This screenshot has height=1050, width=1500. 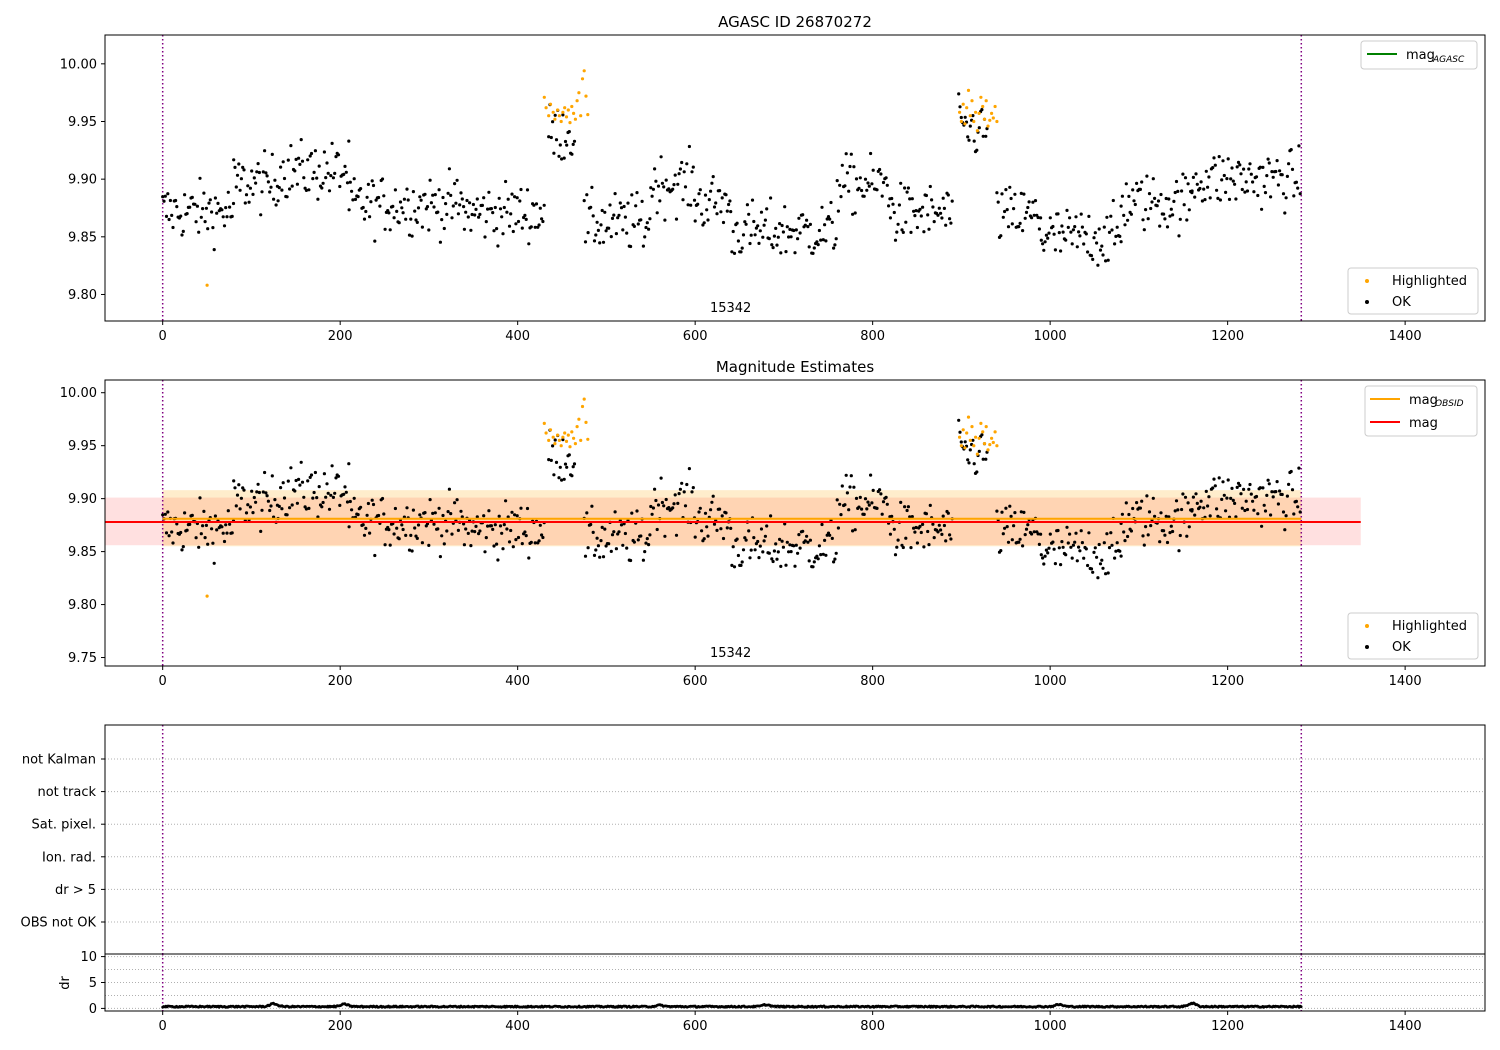 I want to click on x-tick-label: 800, so click(x=872, y=681).